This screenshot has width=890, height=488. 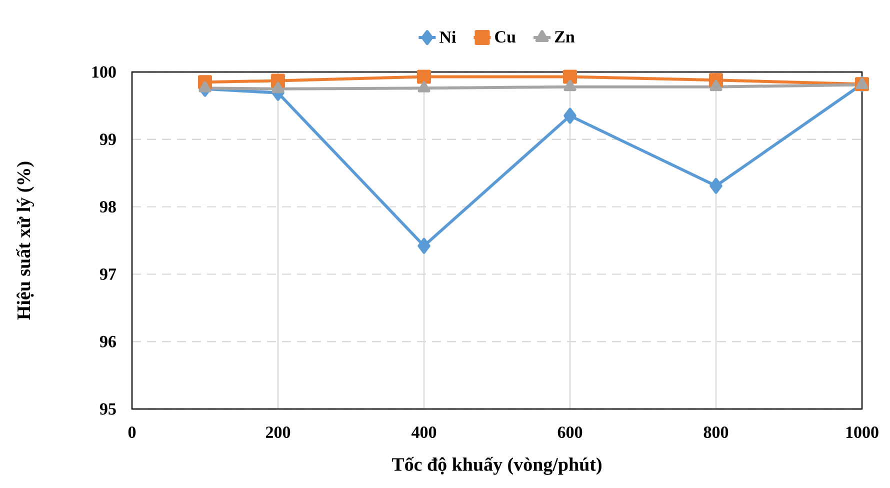 I want to click on x-tick-label: 0, so click(x=132, y=432).